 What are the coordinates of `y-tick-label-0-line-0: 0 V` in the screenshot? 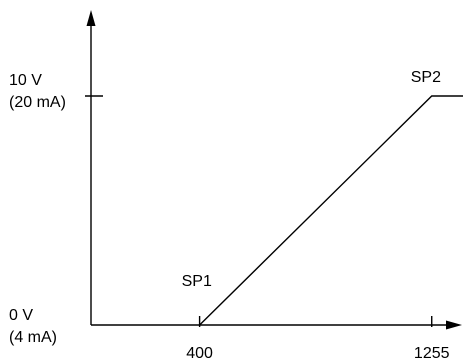 It's located at (21, 315).